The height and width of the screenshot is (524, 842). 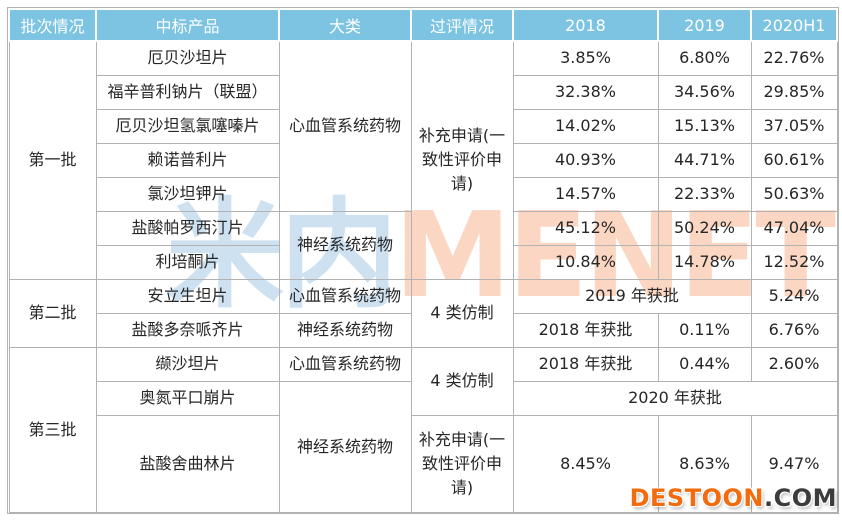 What do you see at coordinates (187, 330) in the screenshot?
I see `product-cell: 盐酸多奈哌齐片` at bounding box center [187, 330].